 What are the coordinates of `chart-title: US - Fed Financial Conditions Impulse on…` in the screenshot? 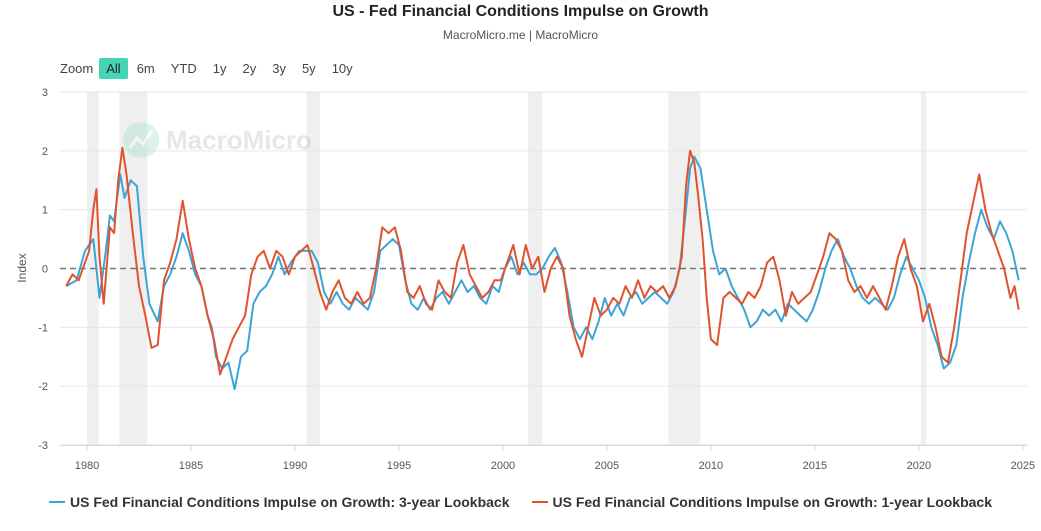 It's located at (520, 11).